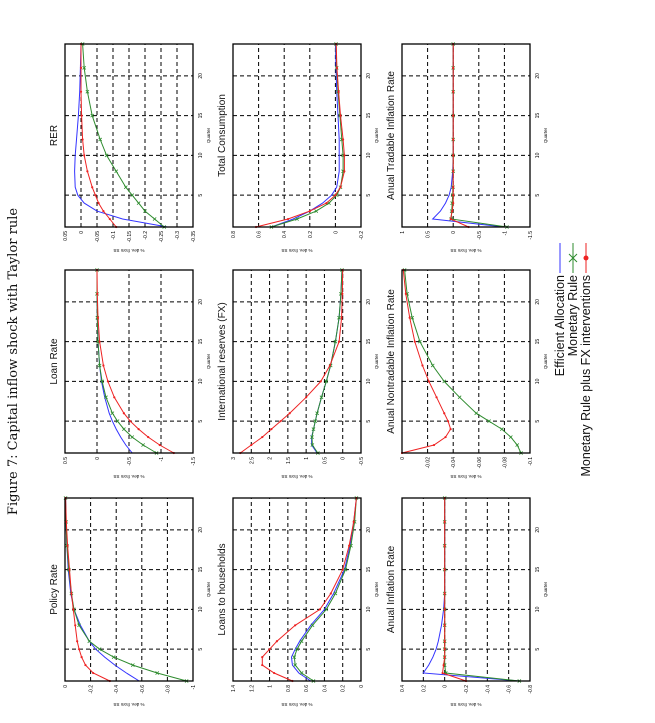 The height and width of the screenshot is (723, 655). Describe the element at coordinates (54, 135) in the screenshot. I see `subplot-title: RER` at that location.